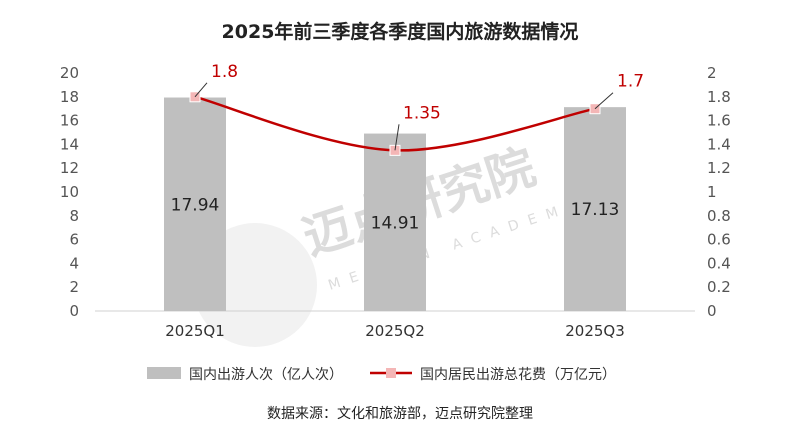  What do you see at coordinates (712, 311) in the screenshot?
I see `y-right-tick-label: 0` at bounding box center [712, 311].